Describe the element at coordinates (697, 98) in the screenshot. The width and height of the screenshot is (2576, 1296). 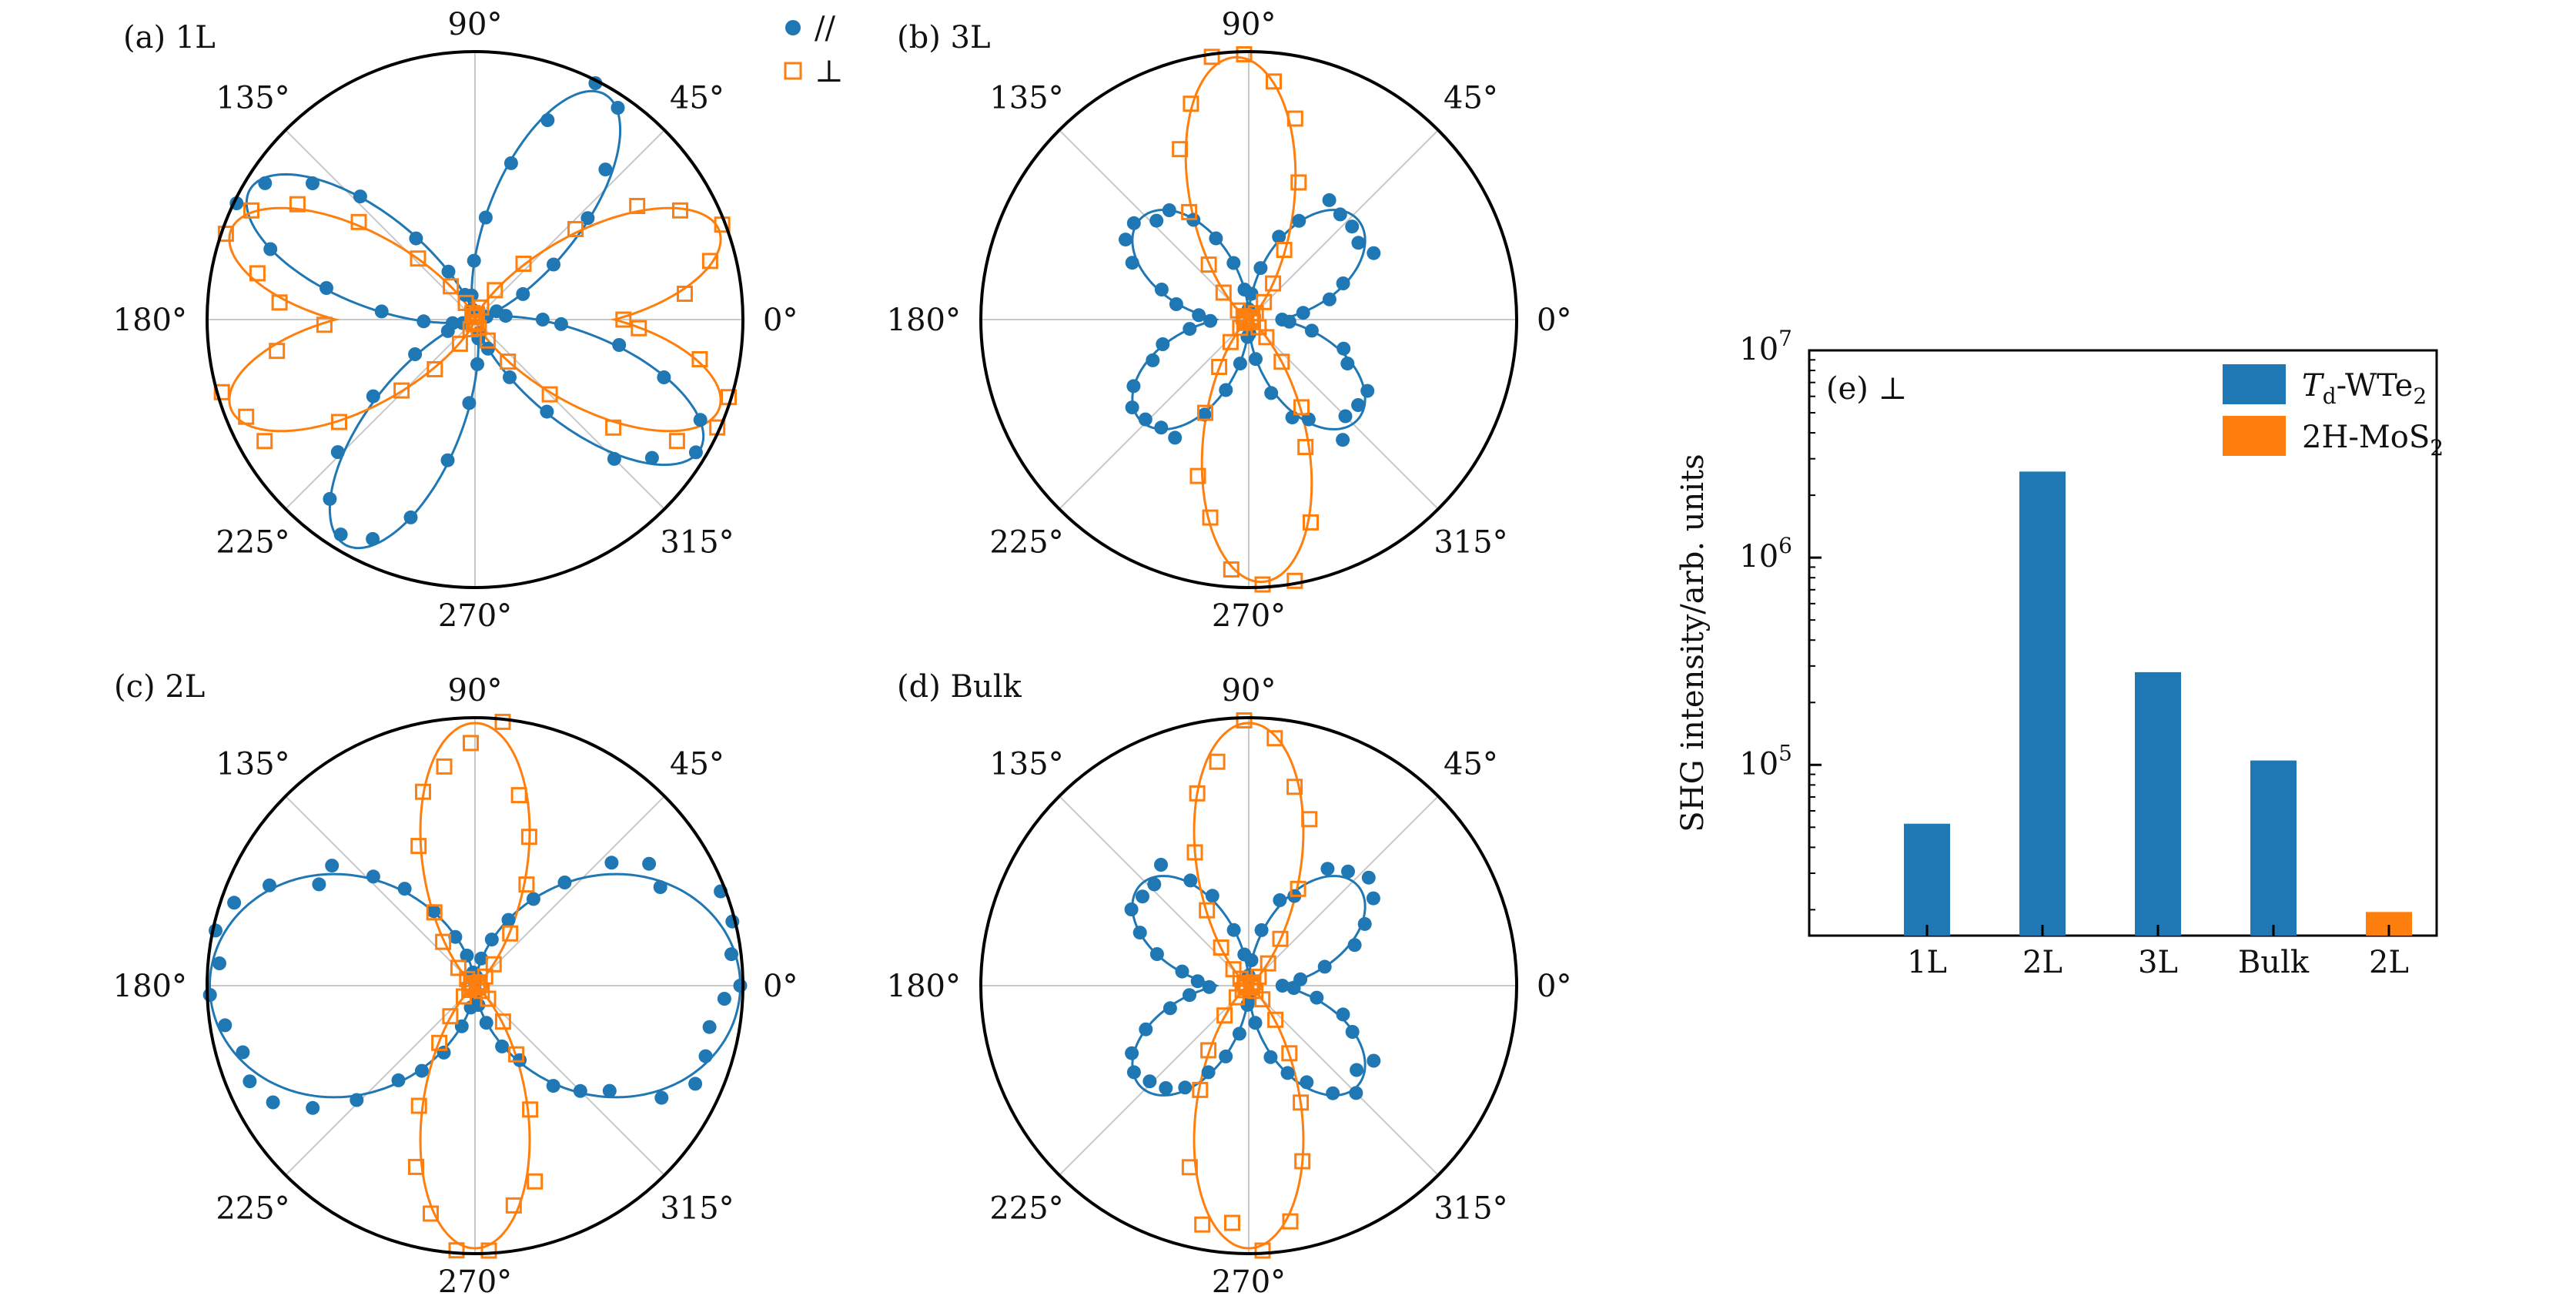
I see `angle-label-45: 45°` at that location.